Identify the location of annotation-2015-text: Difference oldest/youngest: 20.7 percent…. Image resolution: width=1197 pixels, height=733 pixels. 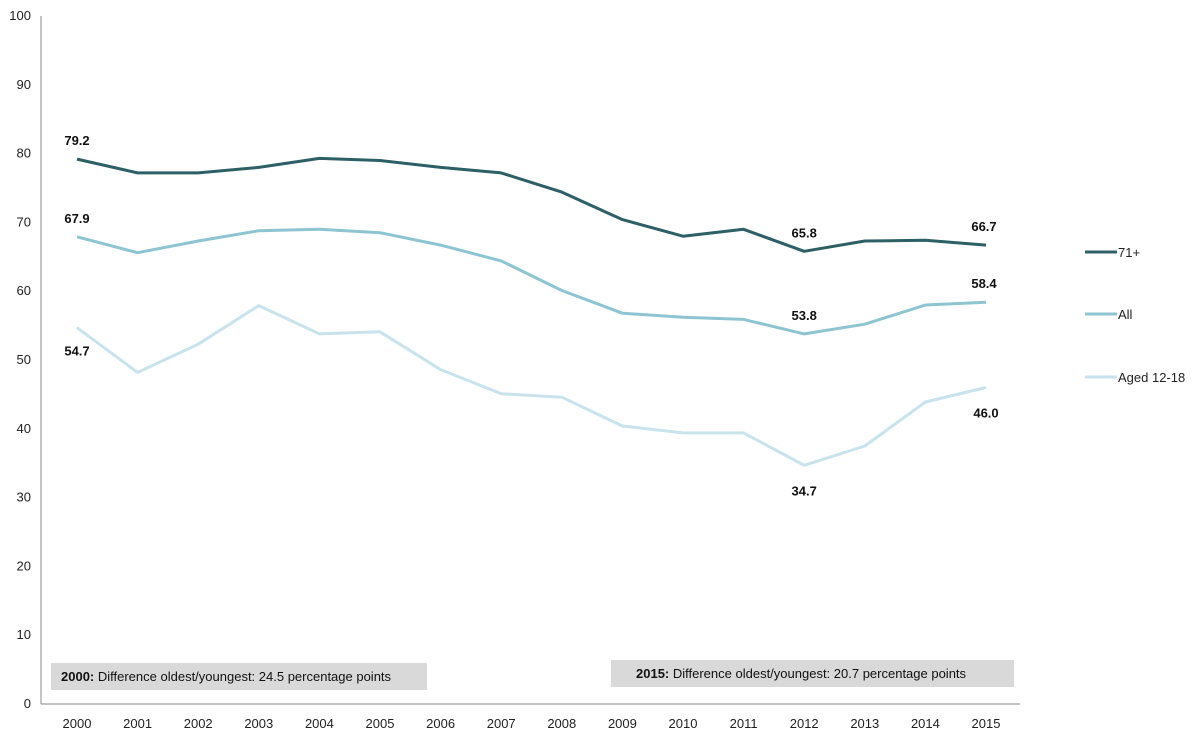
(818, 673).